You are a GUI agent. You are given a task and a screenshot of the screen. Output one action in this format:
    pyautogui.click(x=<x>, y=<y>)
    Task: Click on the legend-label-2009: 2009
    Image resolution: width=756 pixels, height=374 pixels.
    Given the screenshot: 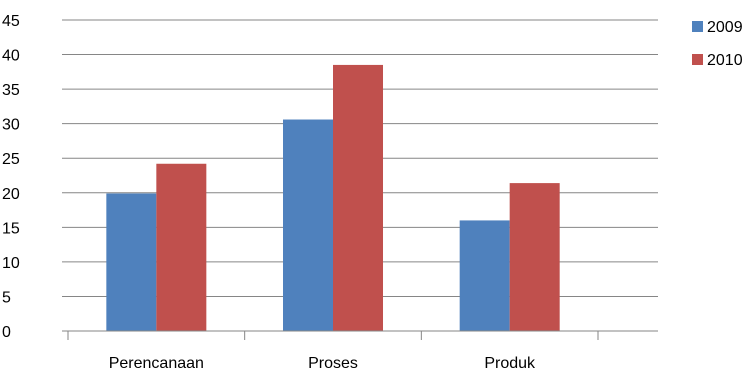 What is the action you would take?
    pyautogui.click(x=725, y=27)
    